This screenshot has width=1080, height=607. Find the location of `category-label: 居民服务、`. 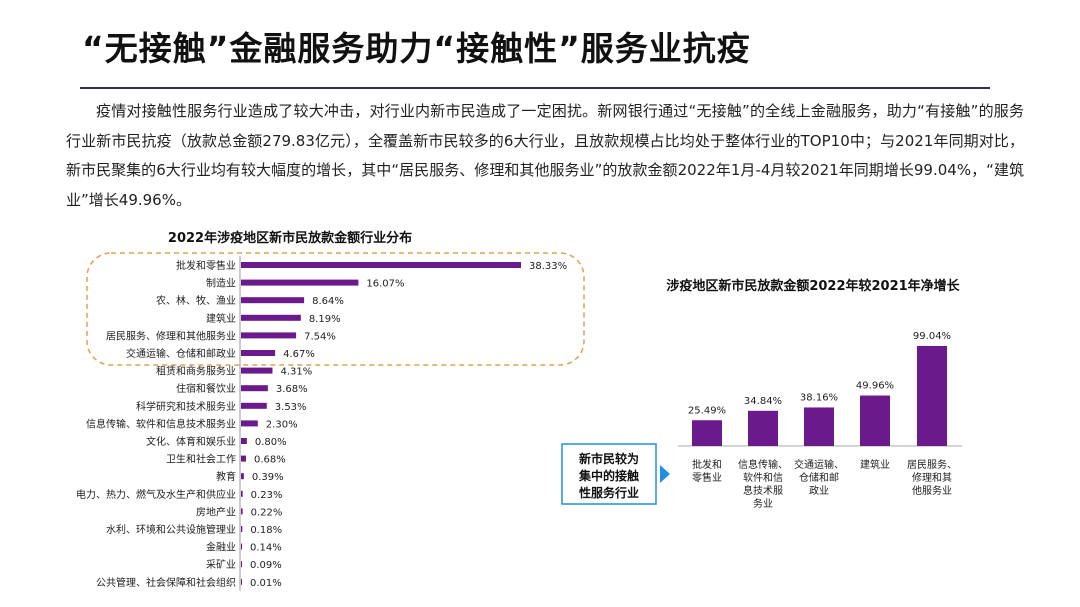

category-label: 居民服务、 is located at coordinates (932, 464).